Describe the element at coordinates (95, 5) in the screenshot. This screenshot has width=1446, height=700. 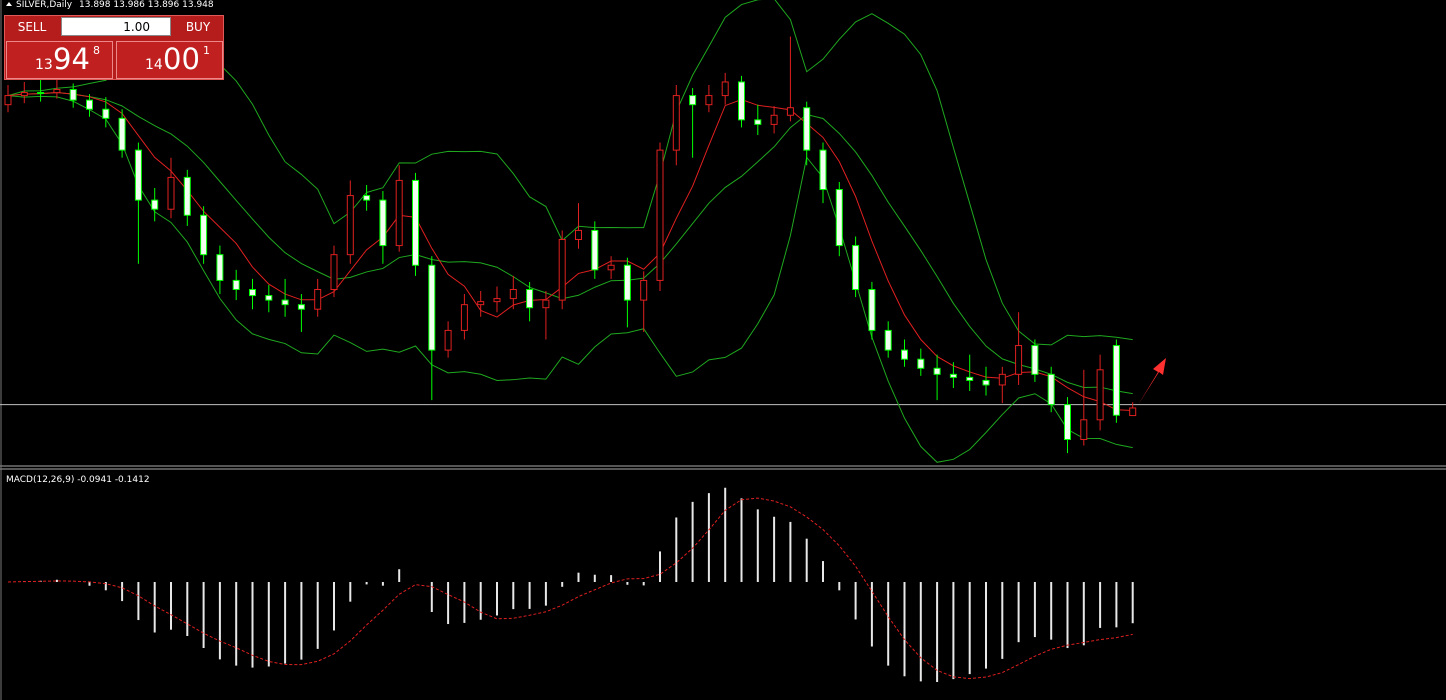
I see `open: 13.898` at that location.